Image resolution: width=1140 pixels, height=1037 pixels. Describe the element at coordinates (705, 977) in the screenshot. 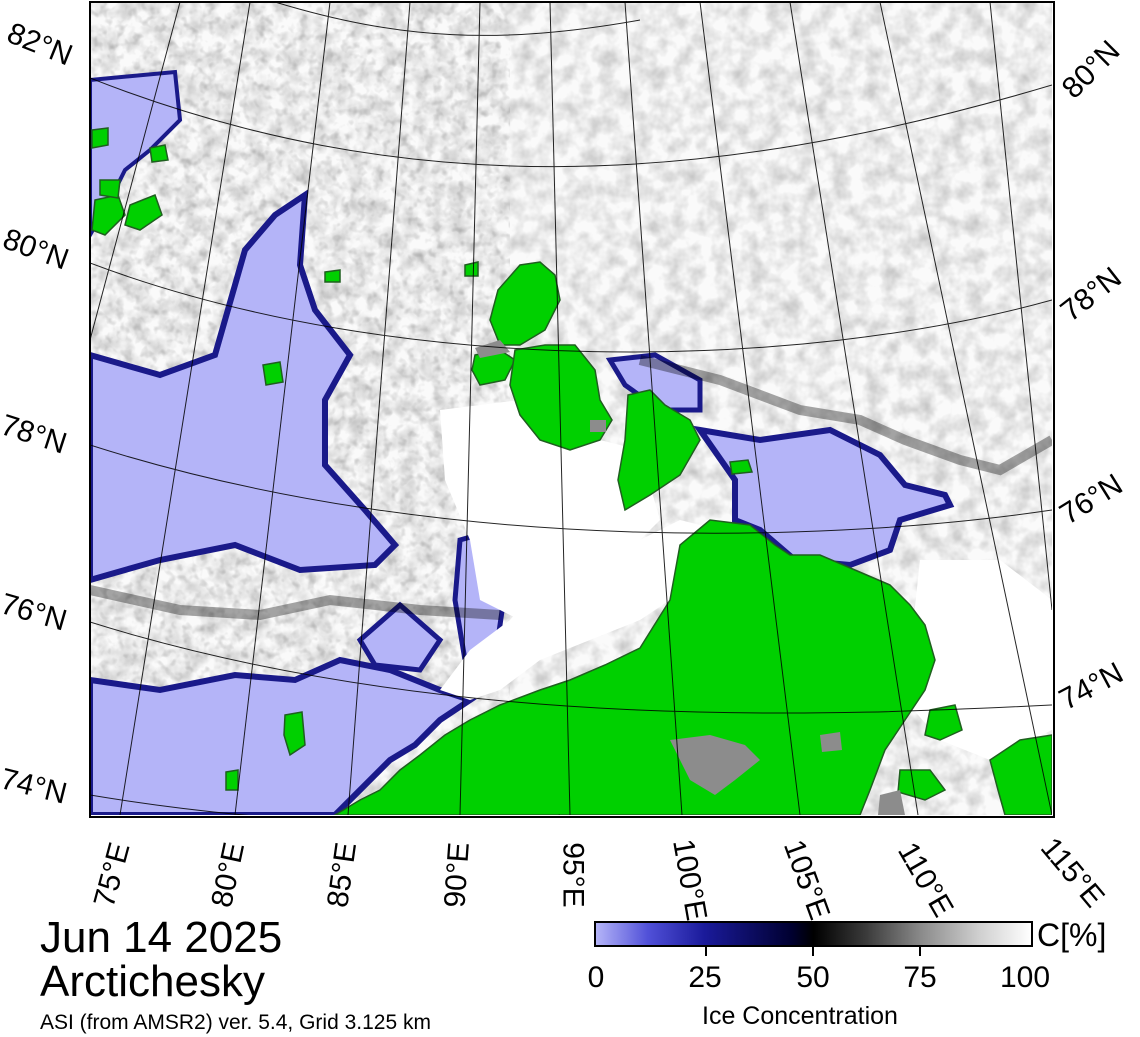

I see `colorbar-tick-label: 25` at that location.